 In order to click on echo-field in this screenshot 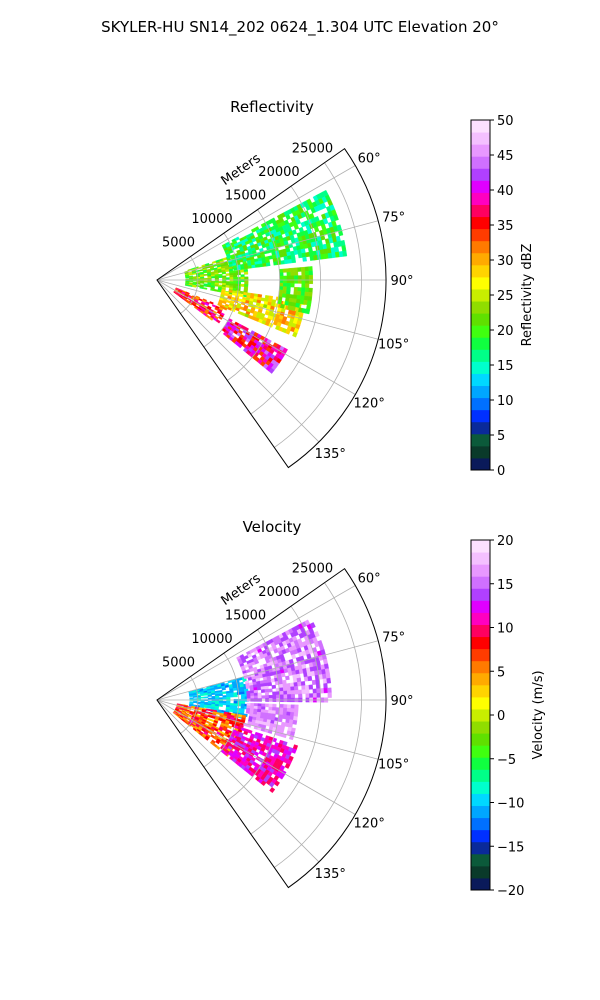, I will do `click(260, 281)`.